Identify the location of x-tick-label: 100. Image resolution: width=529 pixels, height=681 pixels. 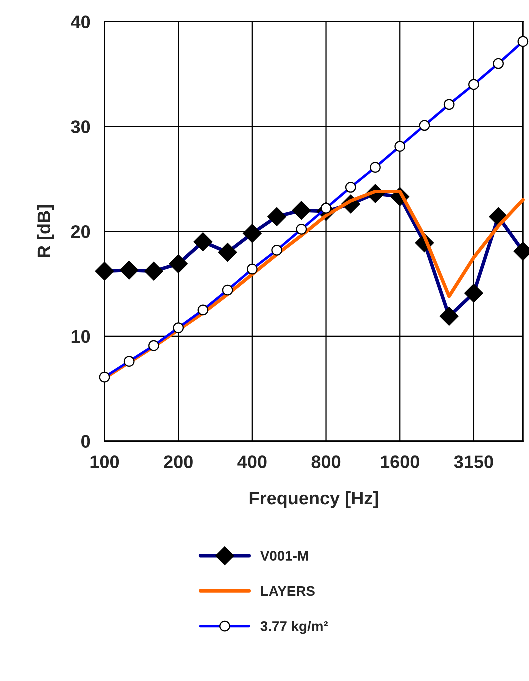
(105, 462).